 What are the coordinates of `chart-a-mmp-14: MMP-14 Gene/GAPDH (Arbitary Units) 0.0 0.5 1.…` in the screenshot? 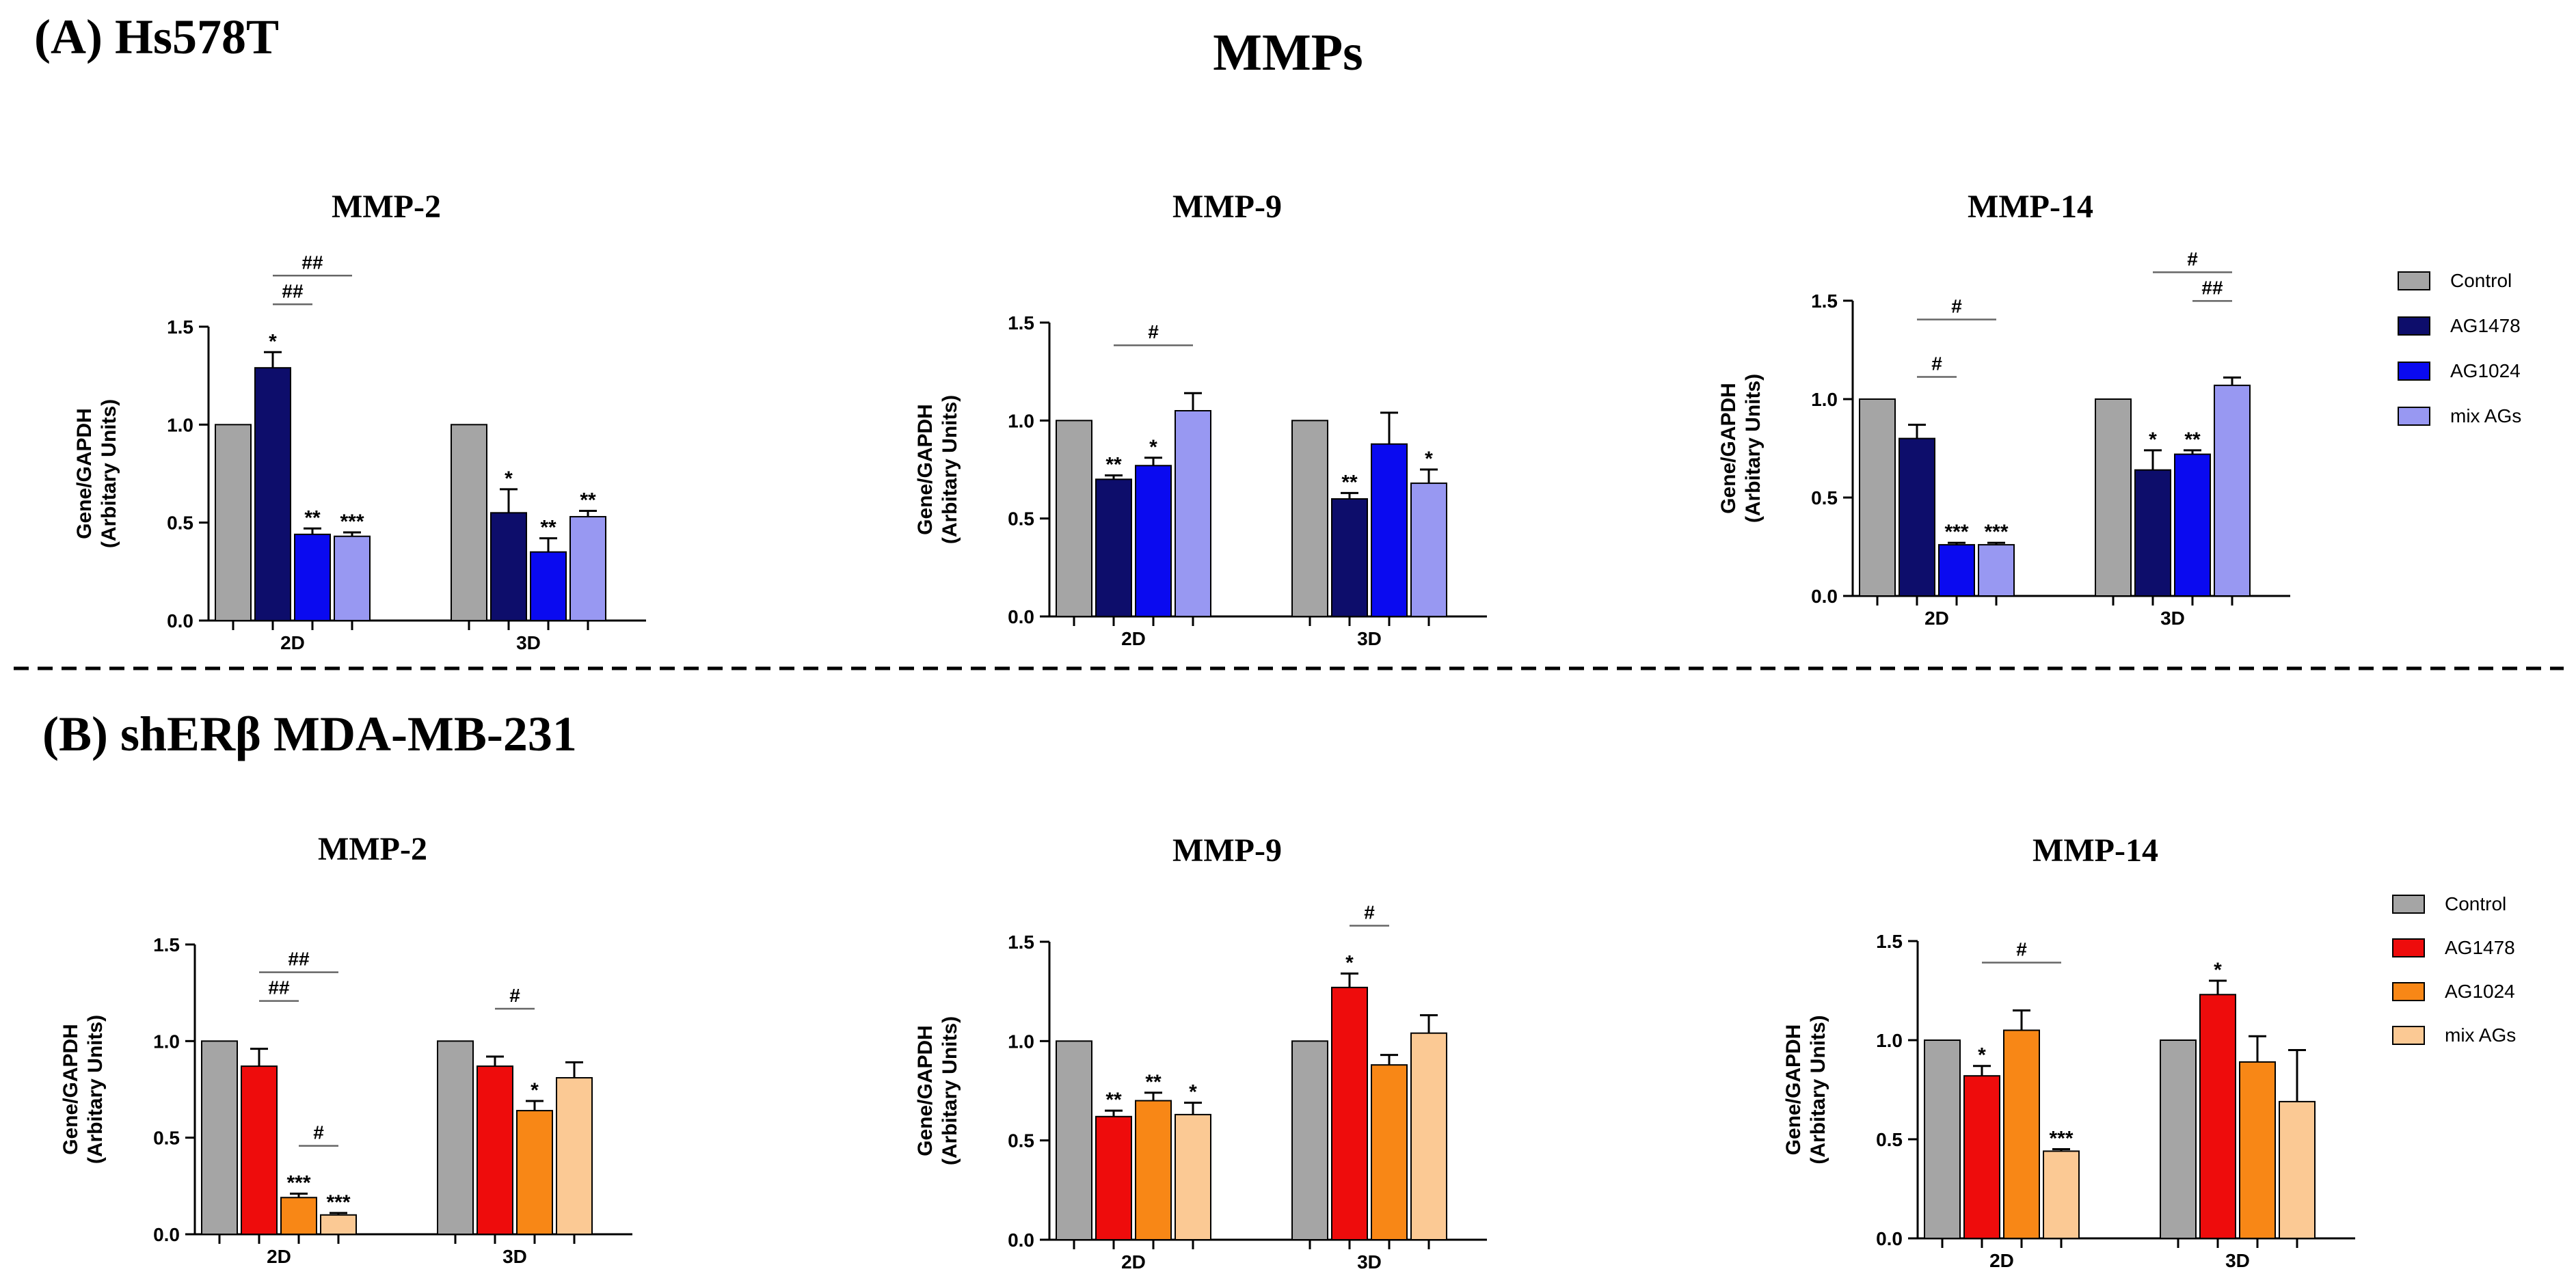 It's located at (2003, 409).